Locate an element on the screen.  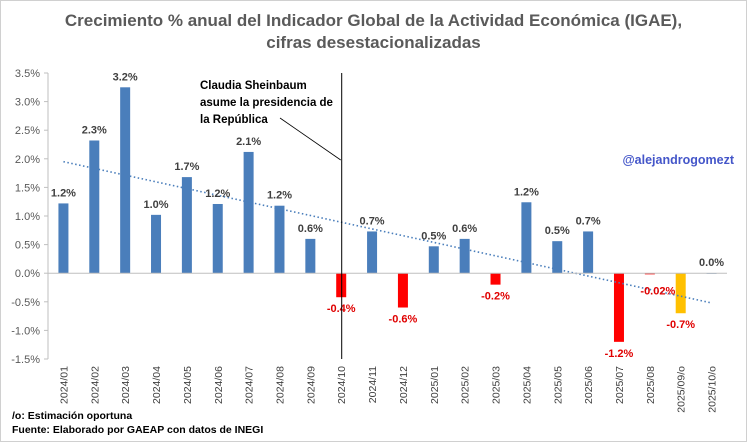
x-tick-label: 2024/03 is located at coordinates (126, 385).